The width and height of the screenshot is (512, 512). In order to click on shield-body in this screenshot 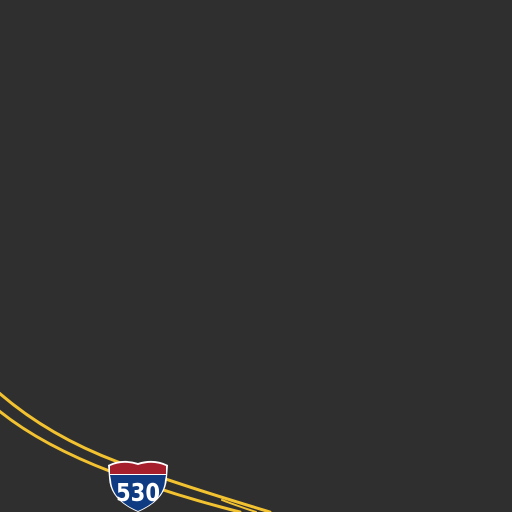, I will do `click(138, 493)`.